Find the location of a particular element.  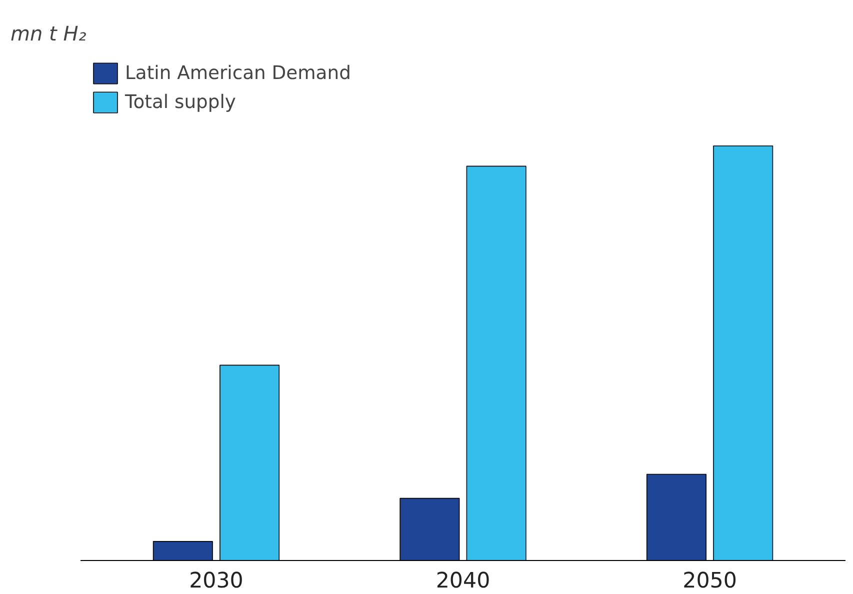

x-tick-label: 2050 is located at coordinates (709, 581).